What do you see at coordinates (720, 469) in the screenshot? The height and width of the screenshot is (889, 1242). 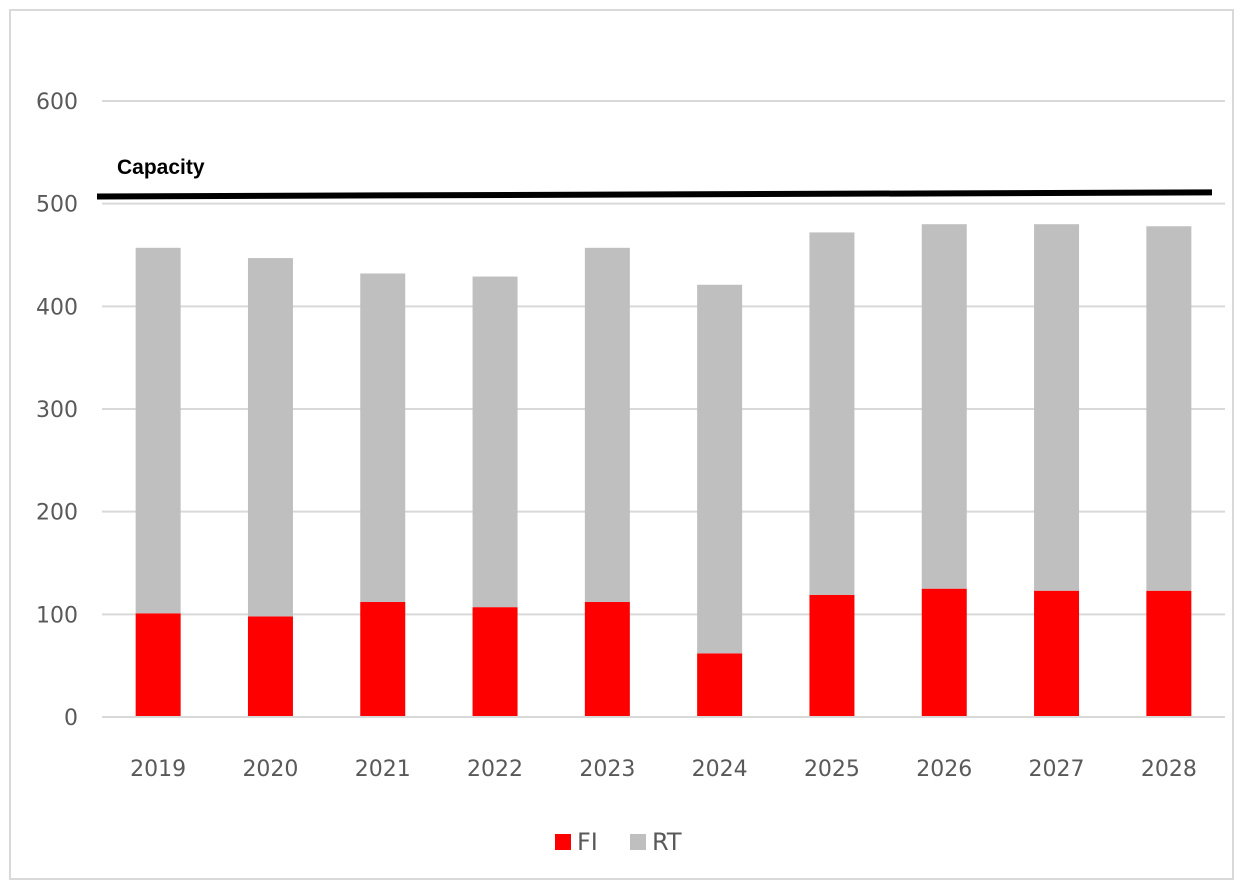 I see `bar-rt-2024` at bounding box center [720, 469].